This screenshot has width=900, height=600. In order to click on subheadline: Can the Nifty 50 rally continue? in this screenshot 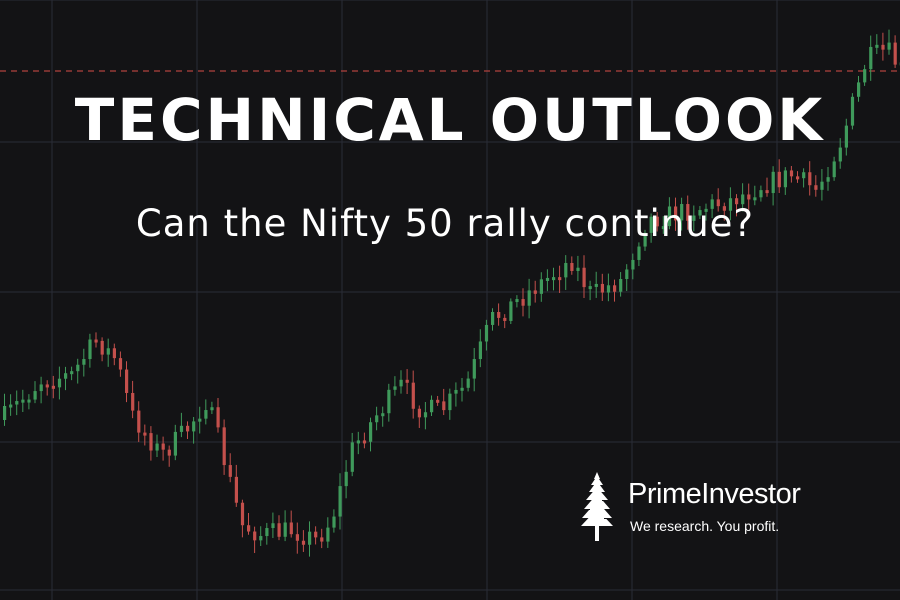, I will do `click(445, 223)`.